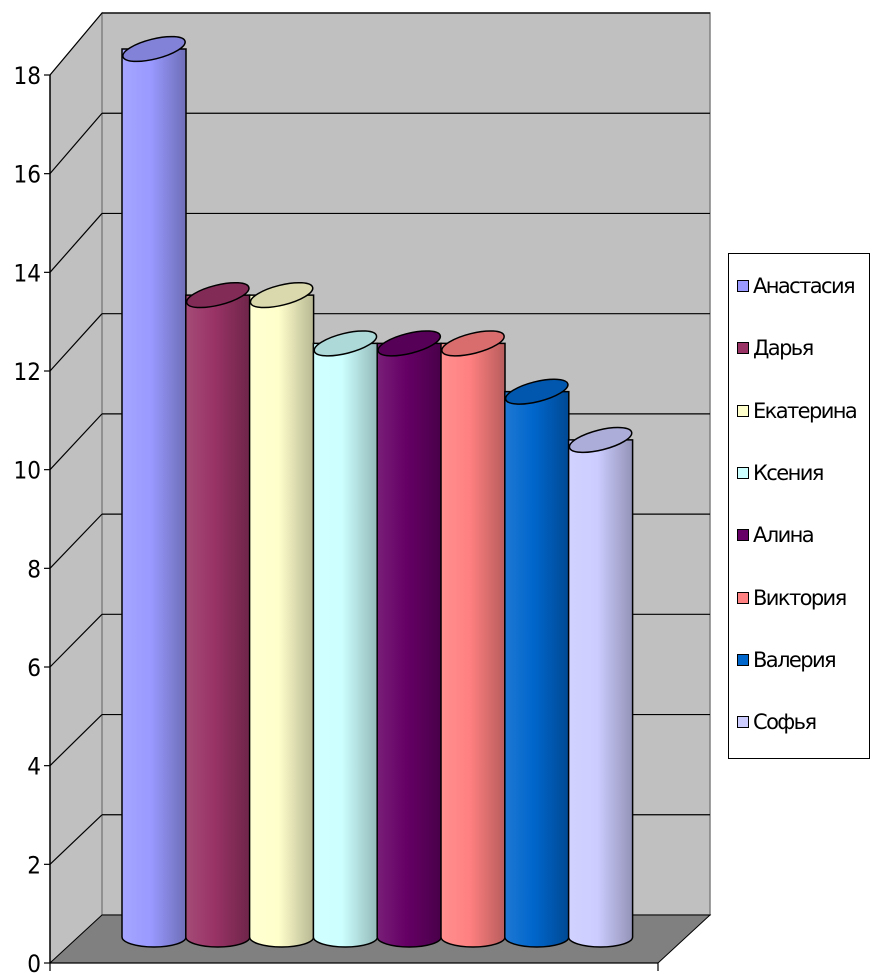  Describe the element at coordinates (805, 410) in the screenshot. I see `legend-label: Екатерина` at that location.